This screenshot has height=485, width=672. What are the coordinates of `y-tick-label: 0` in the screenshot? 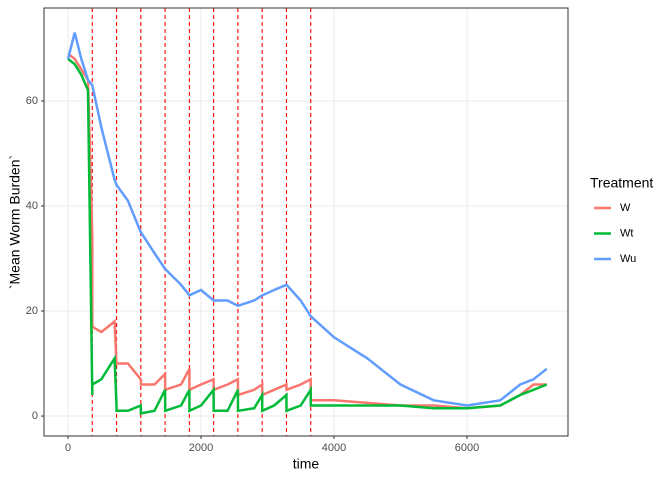 It's located at (35, 416).